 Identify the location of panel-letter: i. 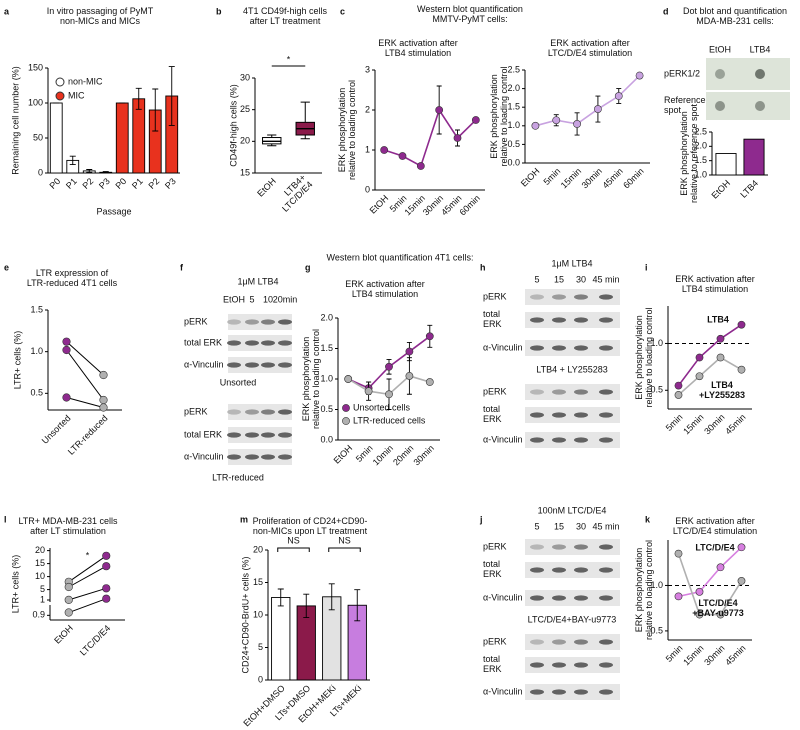
(646, 267).